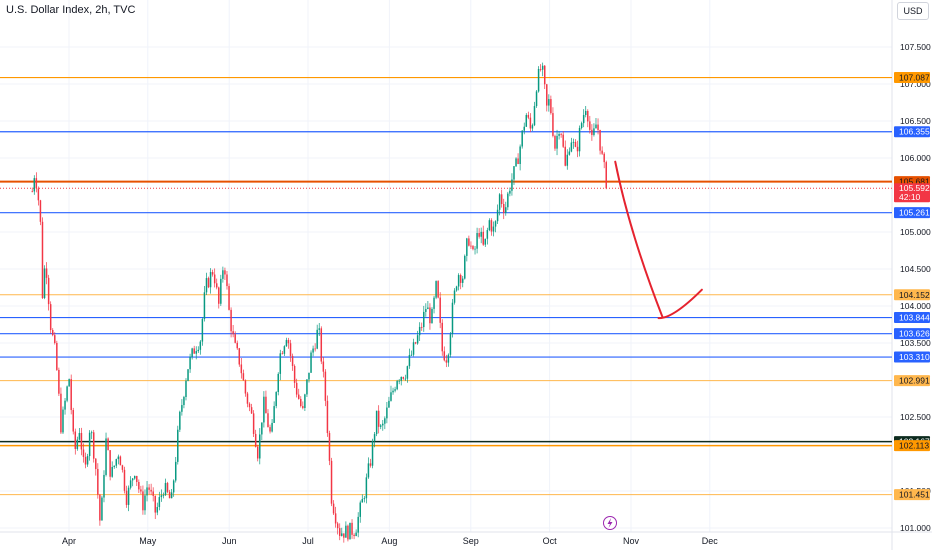 This screenshot has width=932, height=550. What do you see at coordinates (639, 239) in the screenshot?
I see `arrow-shaft` at bounding box center [639, 239].